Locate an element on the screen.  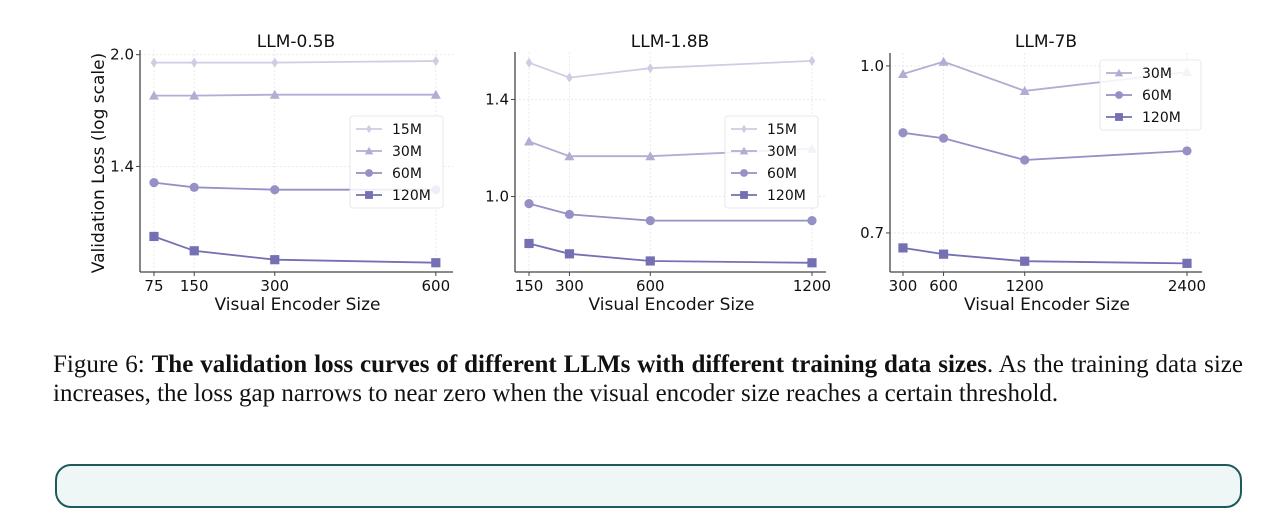
series-60M is located at coordinates (670, 212).